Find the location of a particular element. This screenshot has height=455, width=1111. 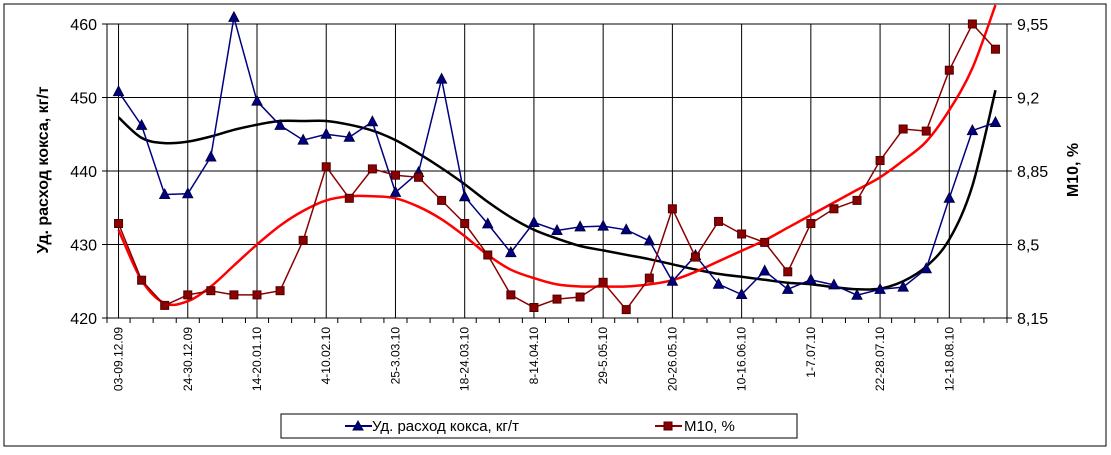

legend-label-m10: М10, % is located at coordinates (709, 426).